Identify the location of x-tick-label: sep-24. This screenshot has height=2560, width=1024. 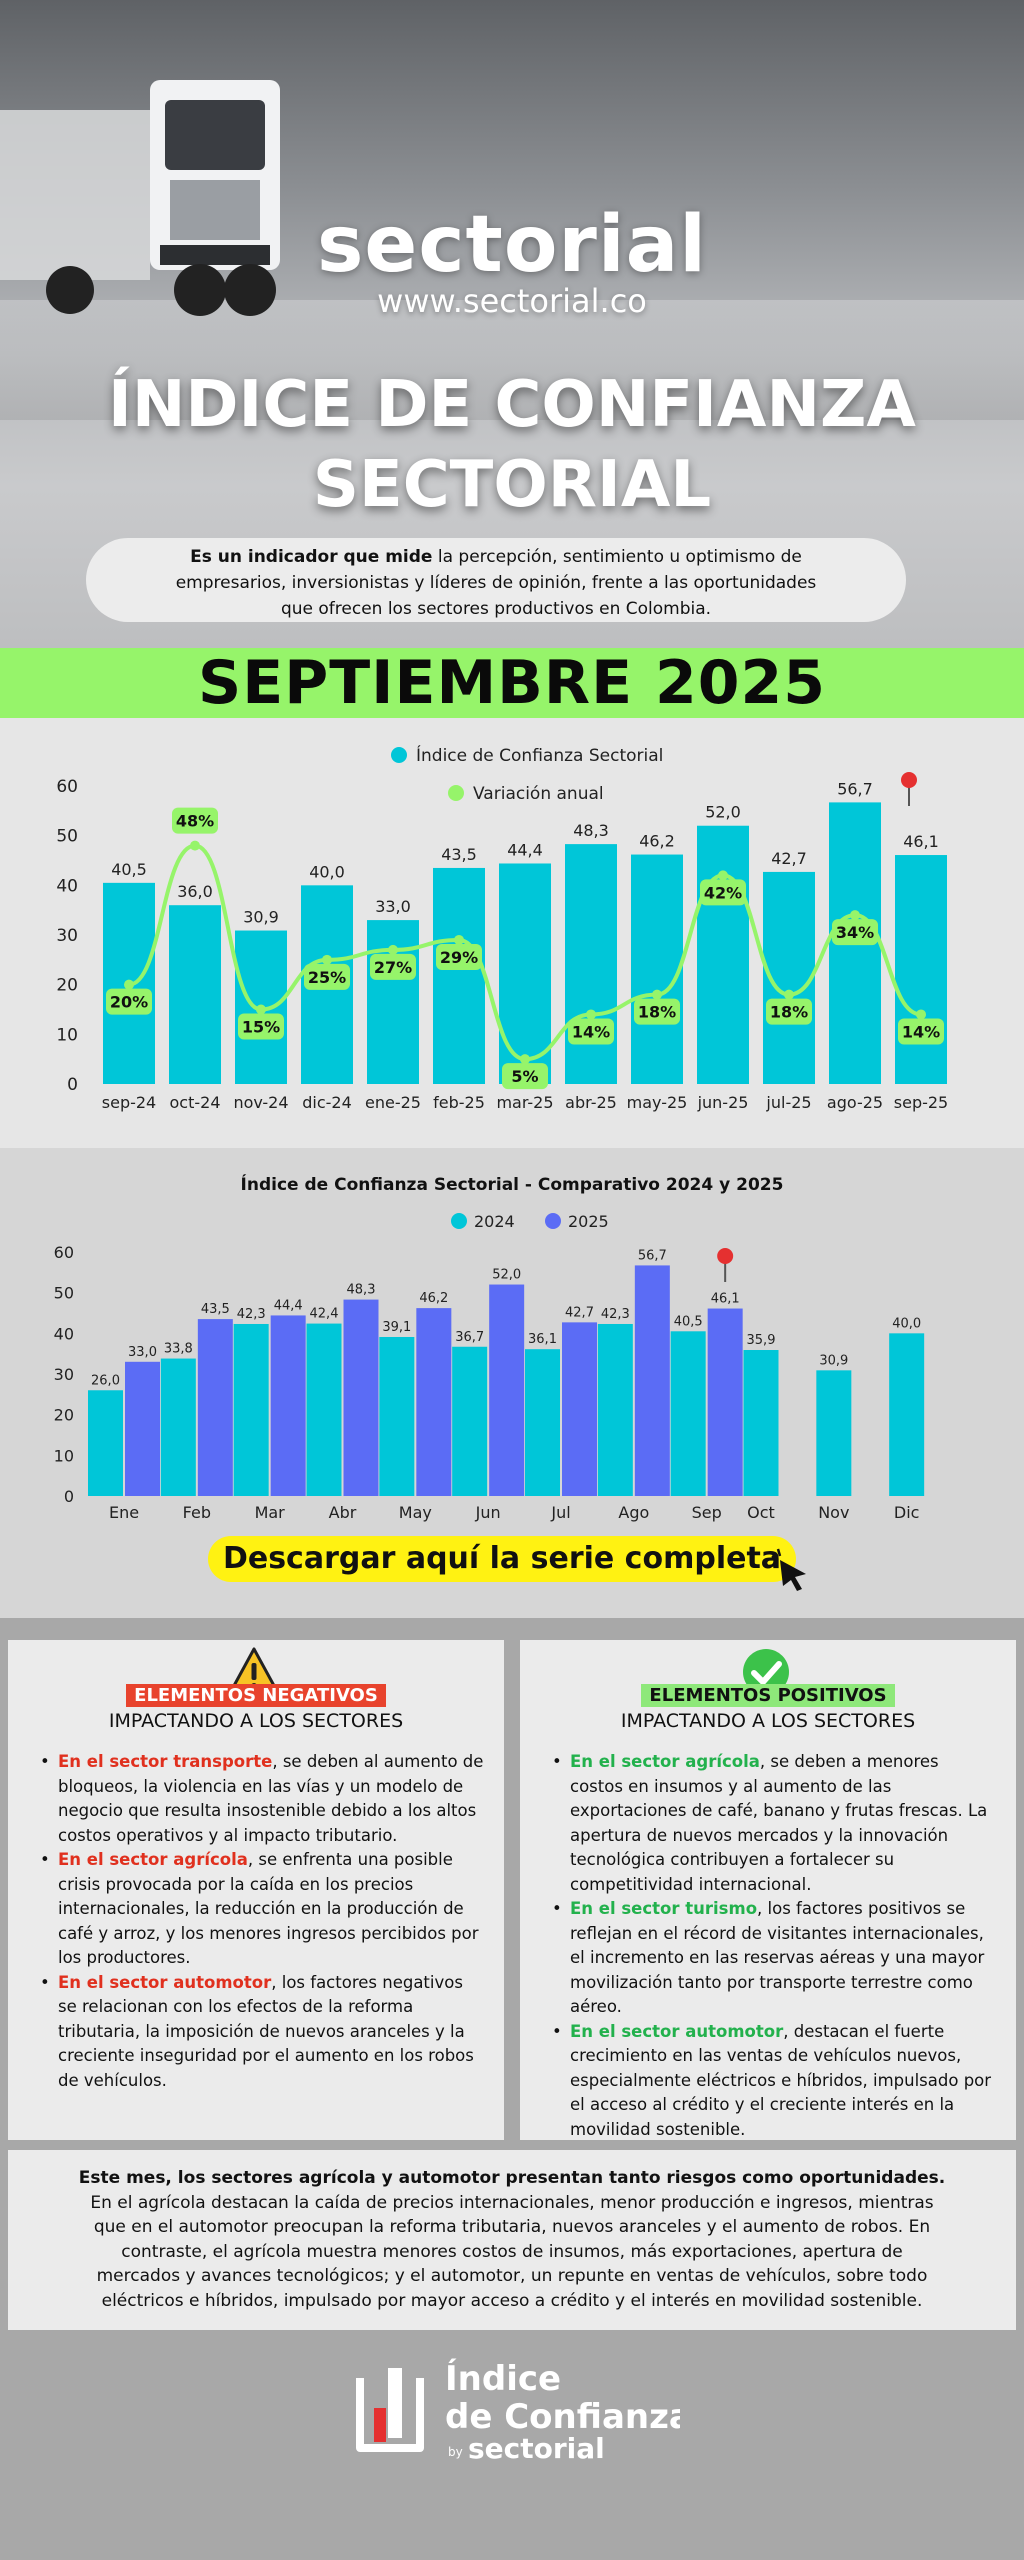
(129, 1102).